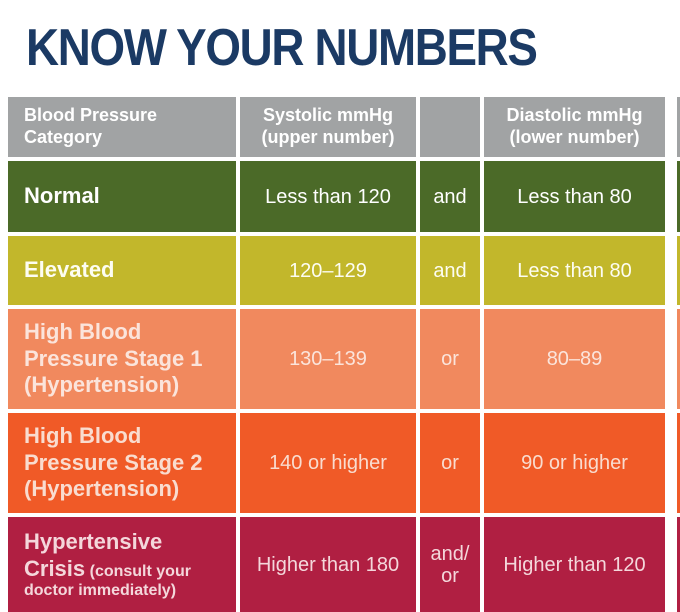 Image resolution: width=680 pixels, height=612 pixels. I want to click on systolic-cell: Higher than 180, so click(328, 564).